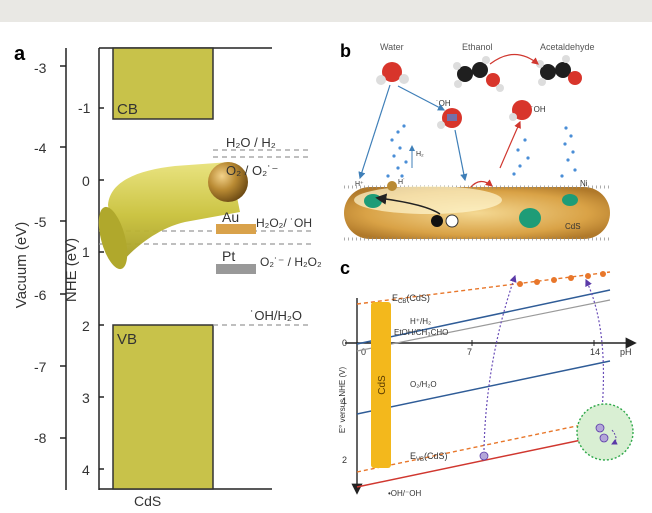 The image size is (652, 513). What do you see at coordinates (605, 432) in the screenshot?
I see `ph-14-highlight` at bounding box center [605, 432].